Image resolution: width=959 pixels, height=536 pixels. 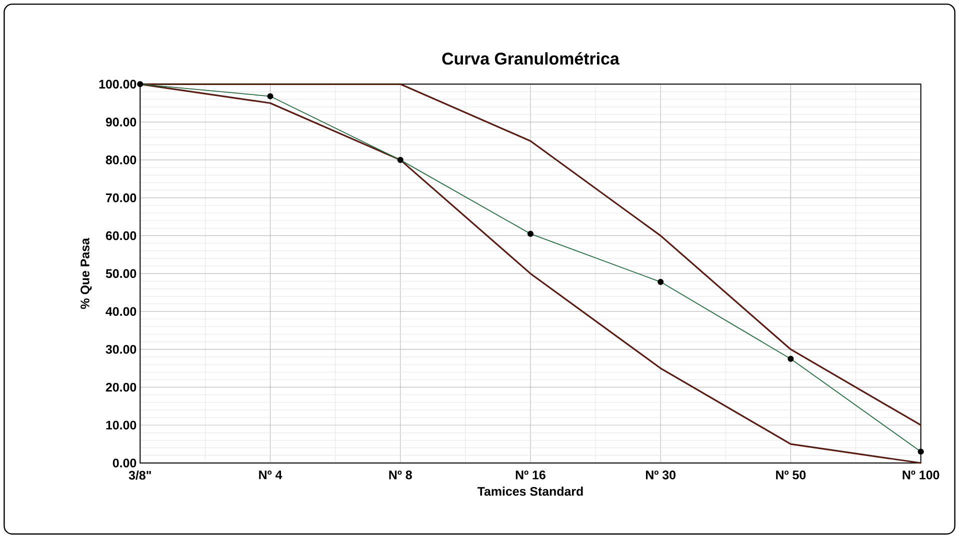 What do you see at coordinates (121, 197) in the screenshot?
I see `y-tick-label: 70.00` at bounding box center [121, 197].